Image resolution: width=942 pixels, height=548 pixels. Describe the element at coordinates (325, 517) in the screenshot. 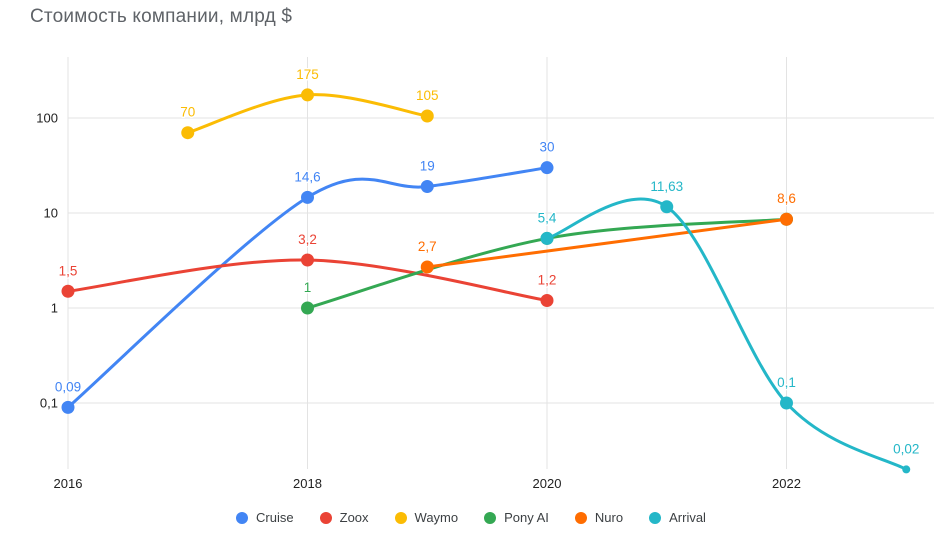

I see `legend-dot-zoox` at that location.